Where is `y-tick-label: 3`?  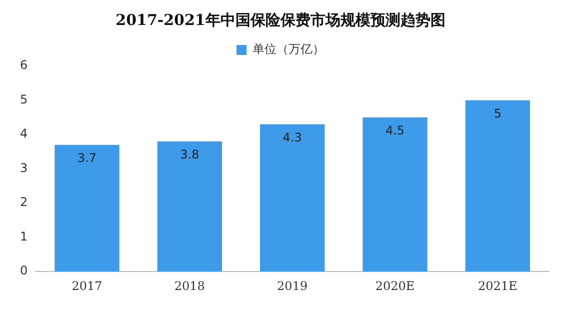 y-tick-label: 3 is located at coordinates (24, 167).